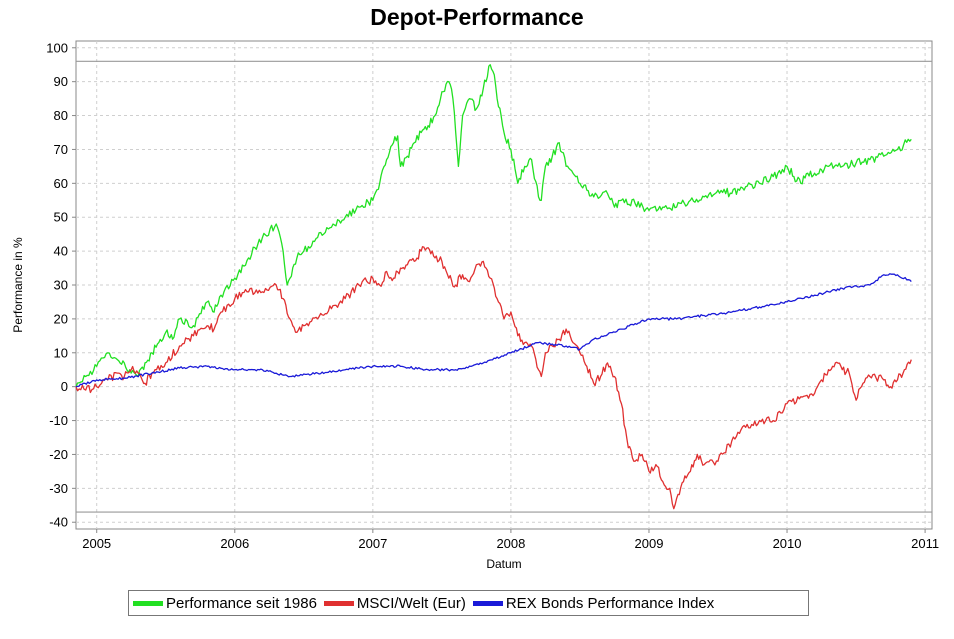 Image resolution: width=954 pixels, height=639 pixels. I want to click on y-tick-label: 40, so click(61, 251).